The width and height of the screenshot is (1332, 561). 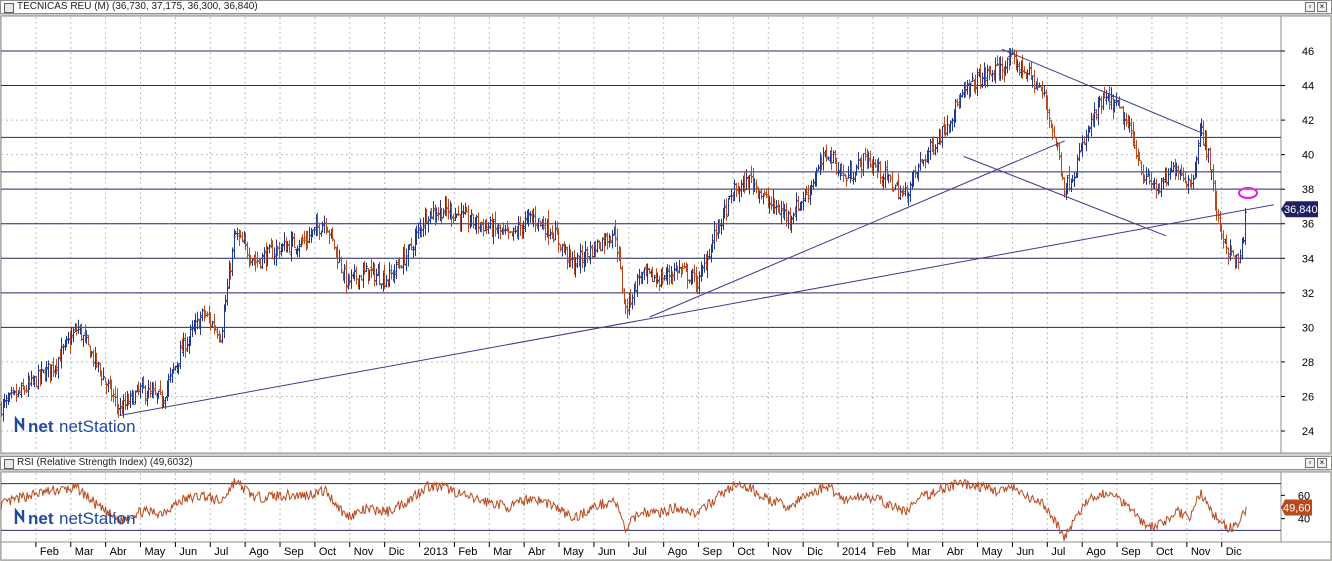 What do you see at coordinates (1308, 52) in the screenshot?
I see `price-axis-label: 46` at bounding box center [1308, 52].